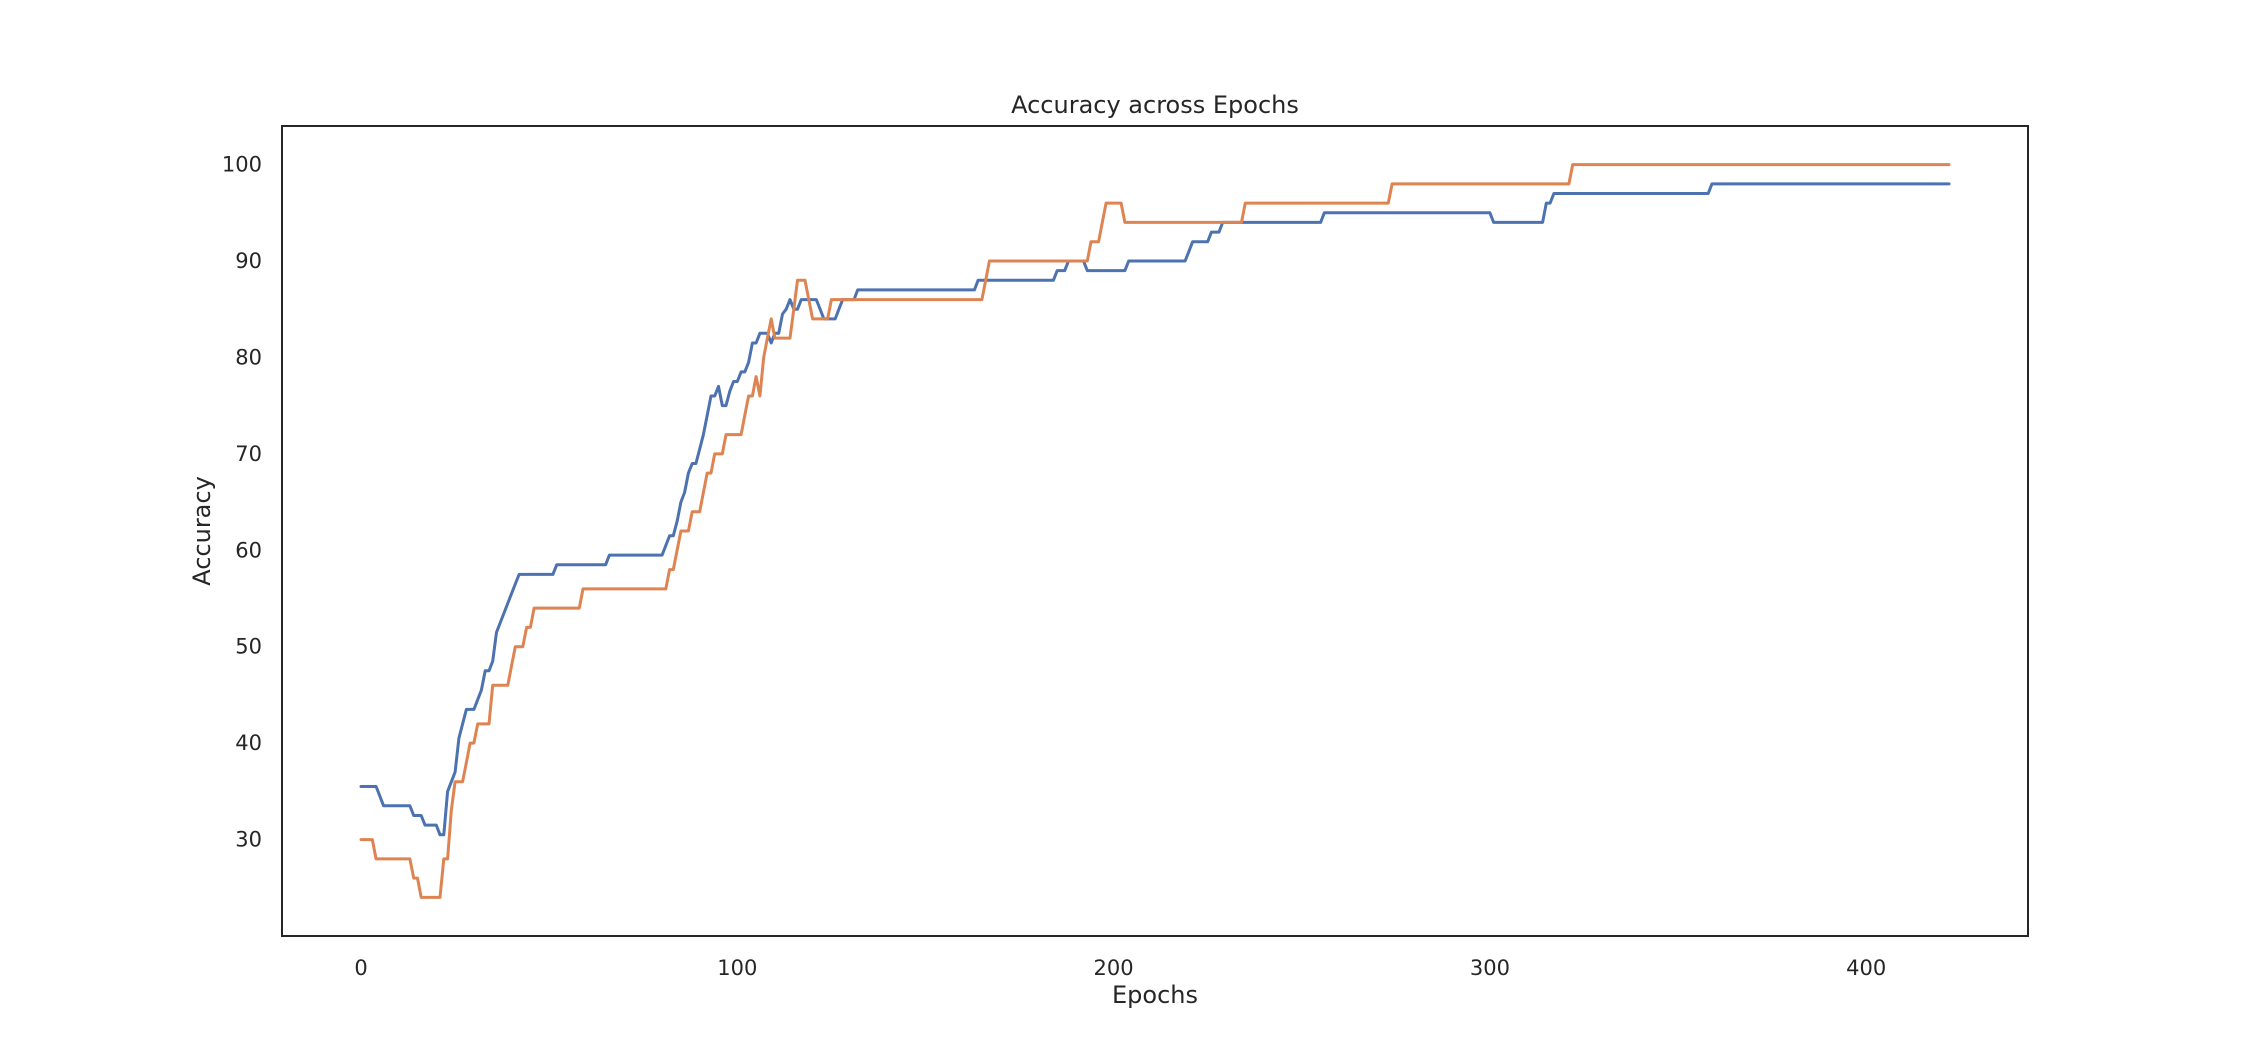  Describe the element at coordinates (360, 968) in the screenshot. I see `x-tick-label: 0` at that location.